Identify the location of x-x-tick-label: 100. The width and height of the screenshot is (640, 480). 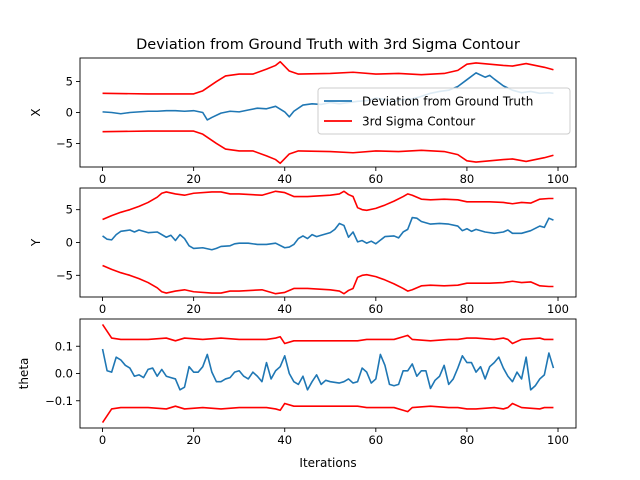
(558, 179).